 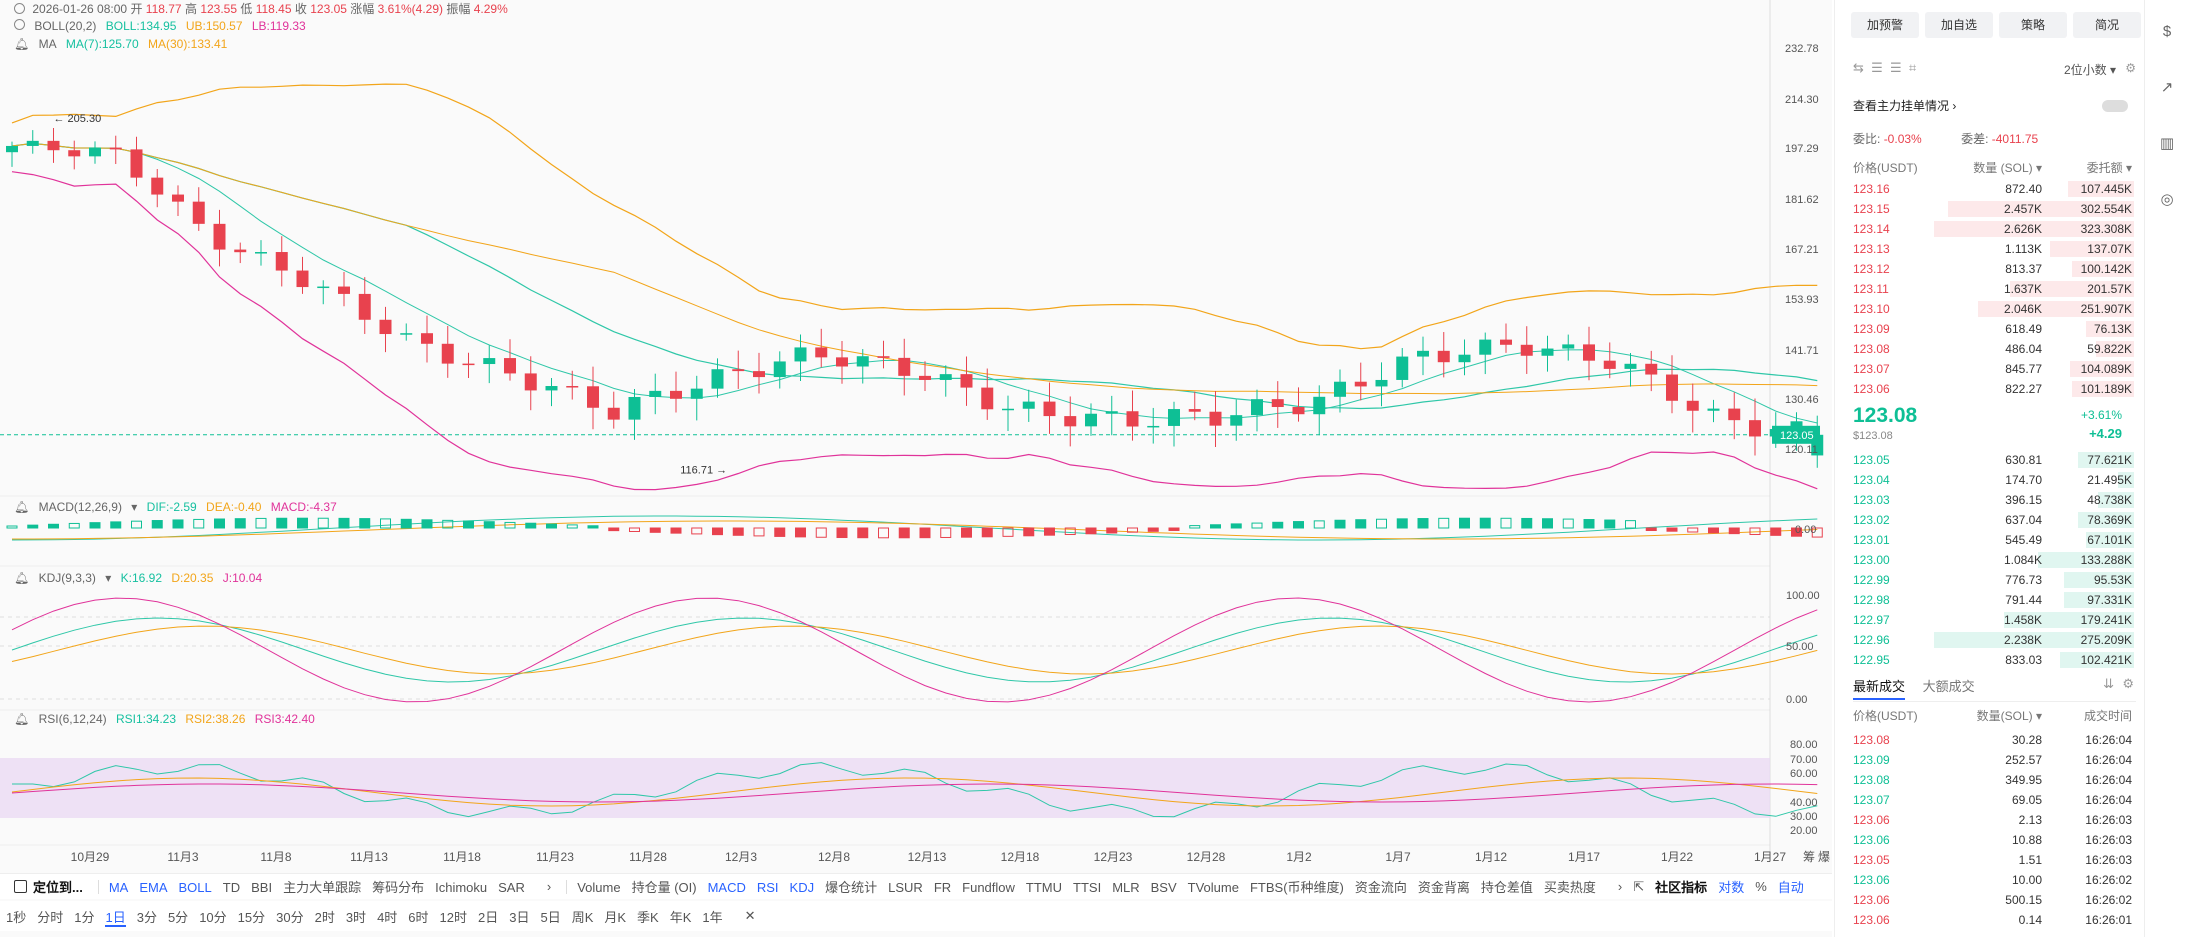 I want to click on book-view-icons: ⇆ ☰ ☰ ⌗, so click(x=1885, y=67).